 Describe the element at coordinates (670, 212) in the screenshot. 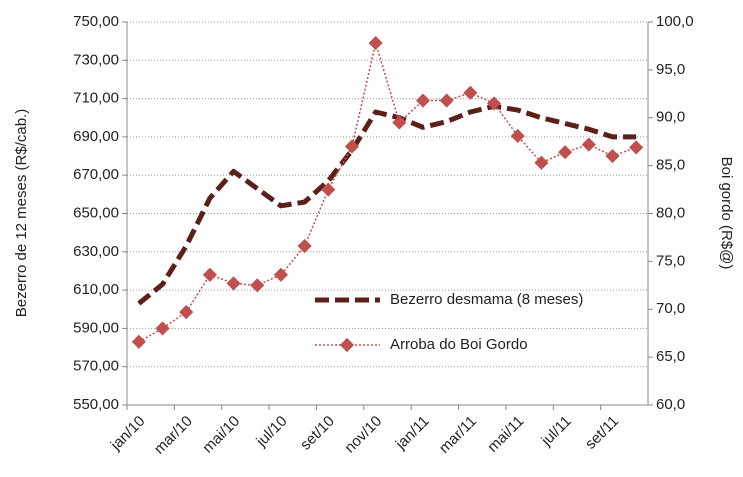

I see `y2-tick-label: 80,0` at that location.